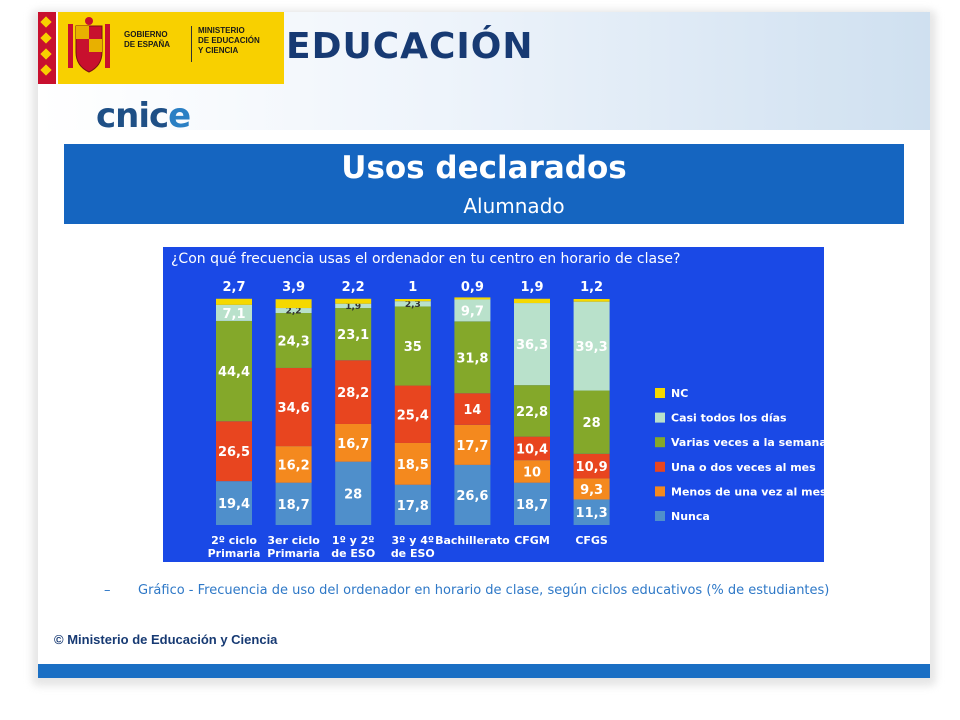 The height and width of the screenshot is (720, 960). I want to click on data-label: 28,2, so click(353, 393).